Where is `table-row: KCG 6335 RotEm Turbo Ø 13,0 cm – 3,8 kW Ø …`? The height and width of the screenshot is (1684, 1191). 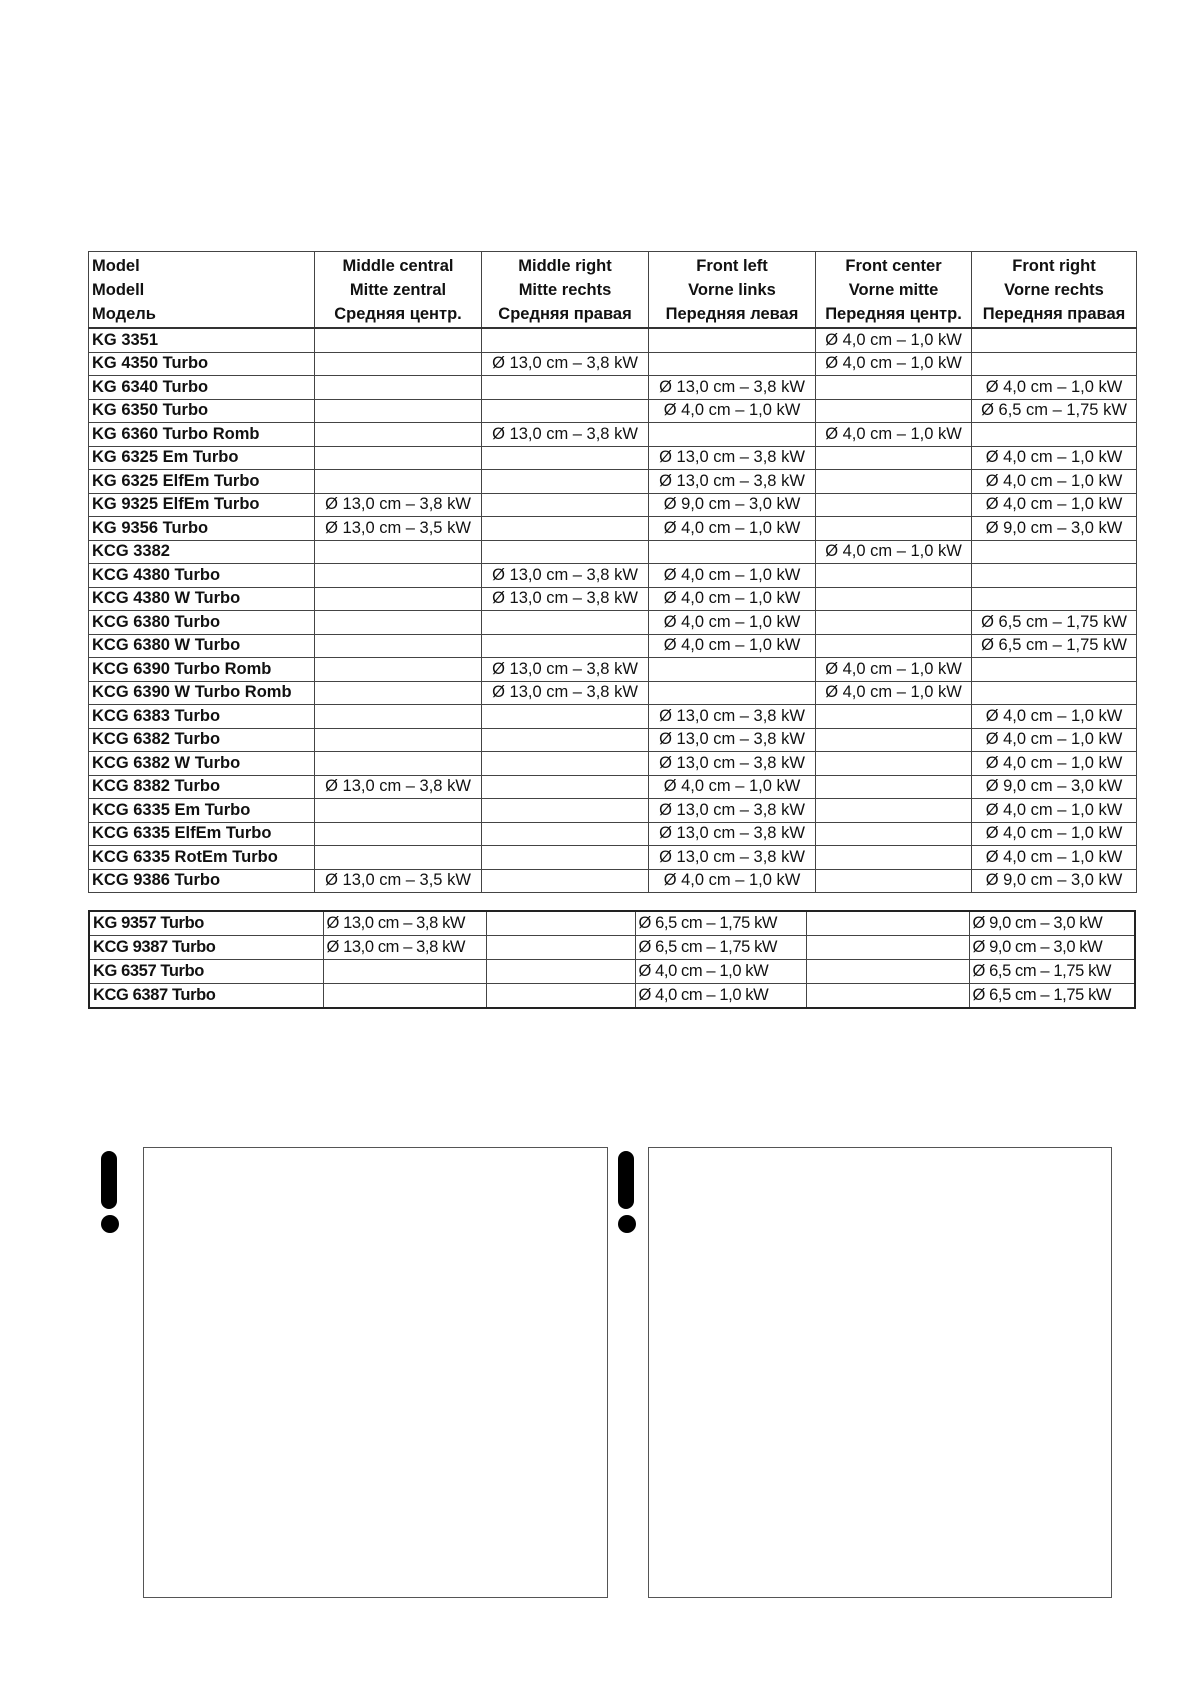
table-row: KCG 6335 RotEm Turbo Ø 13,0 cm – 3,8 kW Ø … is located at coordinates (612, 857).